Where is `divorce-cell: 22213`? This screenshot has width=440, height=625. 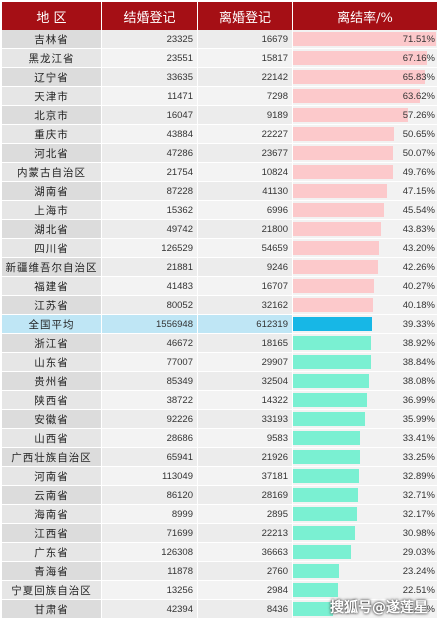 divorce-cell: 22213 is located at coordinates (245, 533).